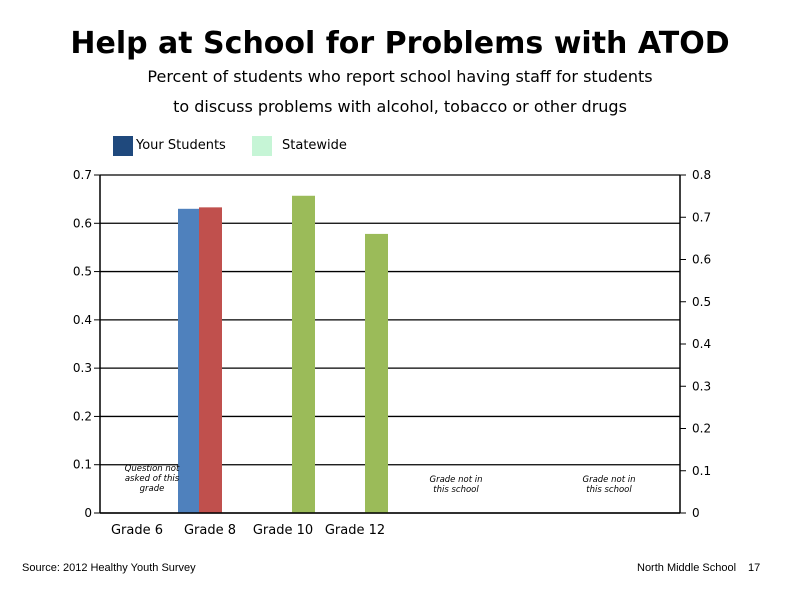 The height and width of the screenshot is (600, 800). What do you see at coordinates (701, 302) in the screenshot?
I see `y-right-tick-label: 0.5` at bounding box center [701, 302].